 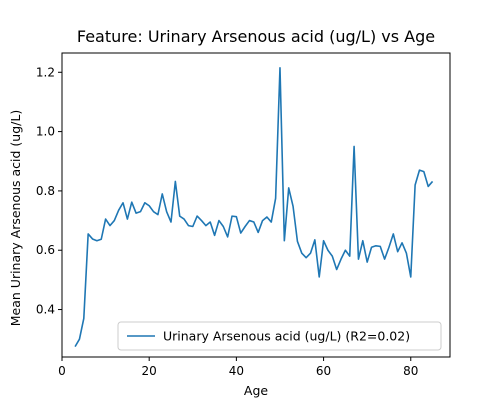 What do you see at coordinates (149, 371) in the screenshot?
I see `x-tick-label: 20` at bounding box center [149, 371].